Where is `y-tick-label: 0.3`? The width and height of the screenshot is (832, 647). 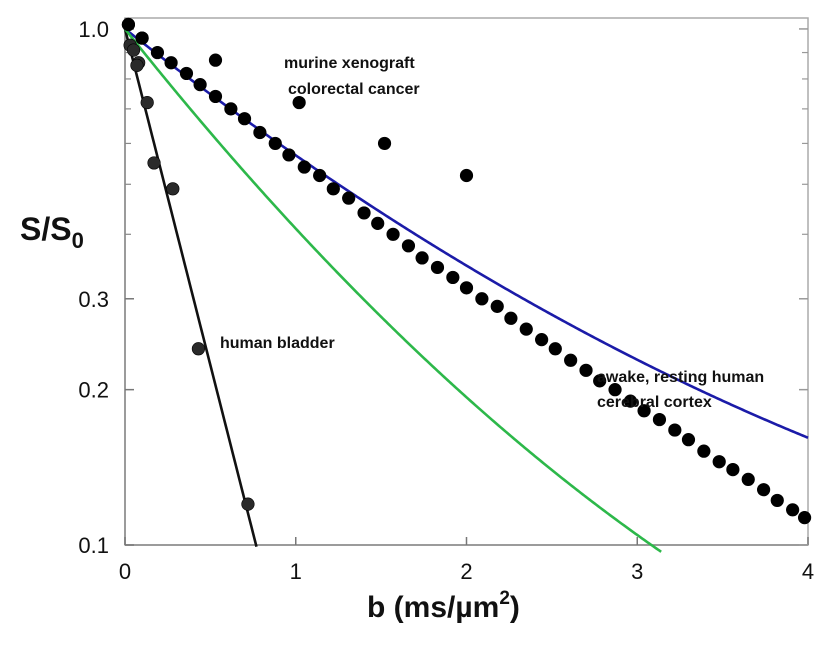
y-tick-label: 0.3 is located at coordinates (93, 299).